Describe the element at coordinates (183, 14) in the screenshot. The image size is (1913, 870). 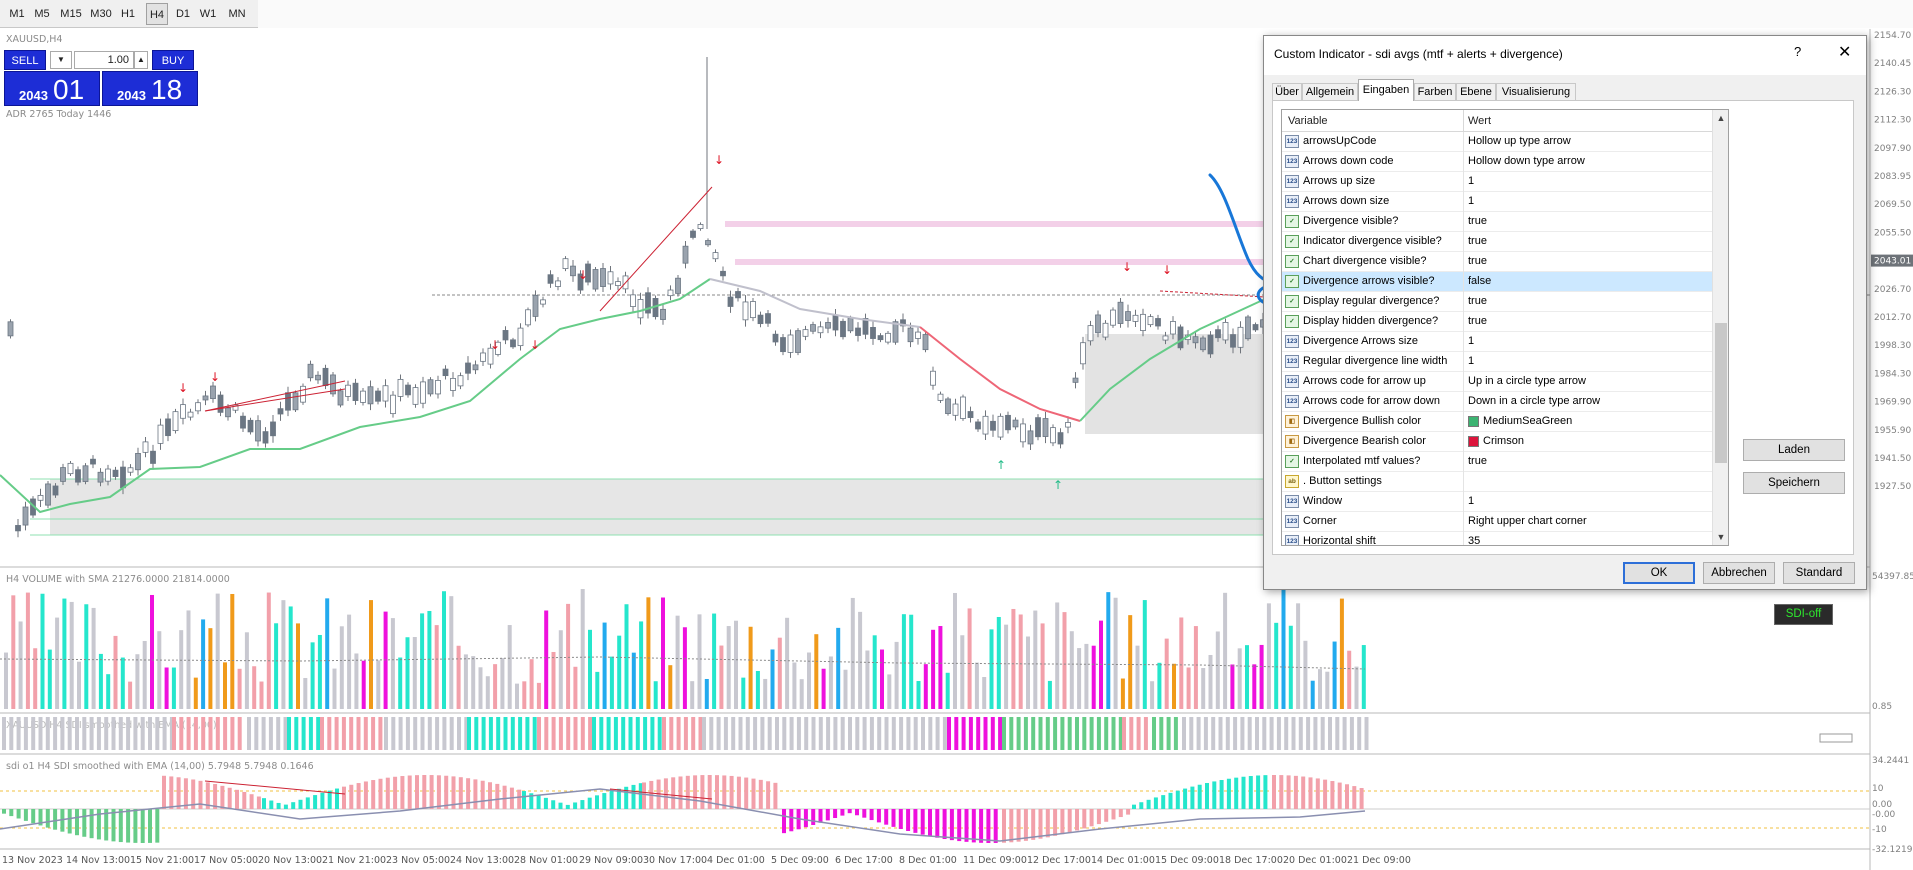
I see `timeframe-button-d1: D1` at that location.